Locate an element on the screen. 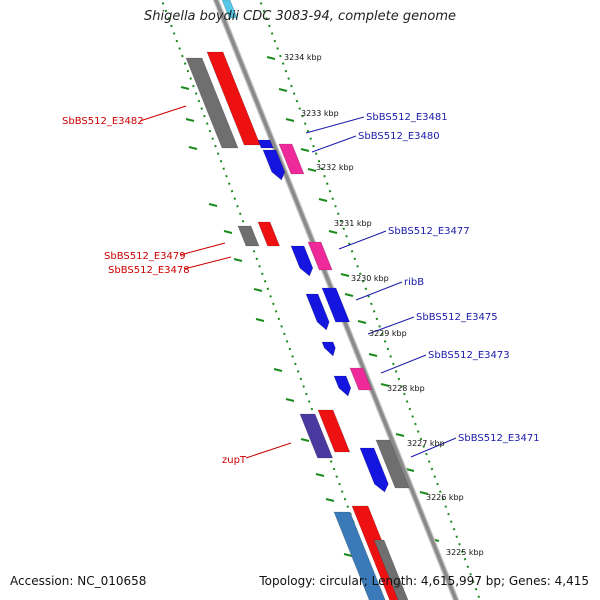  gene-label: SbBS512_E3481 is located at coordinates (407, 117).